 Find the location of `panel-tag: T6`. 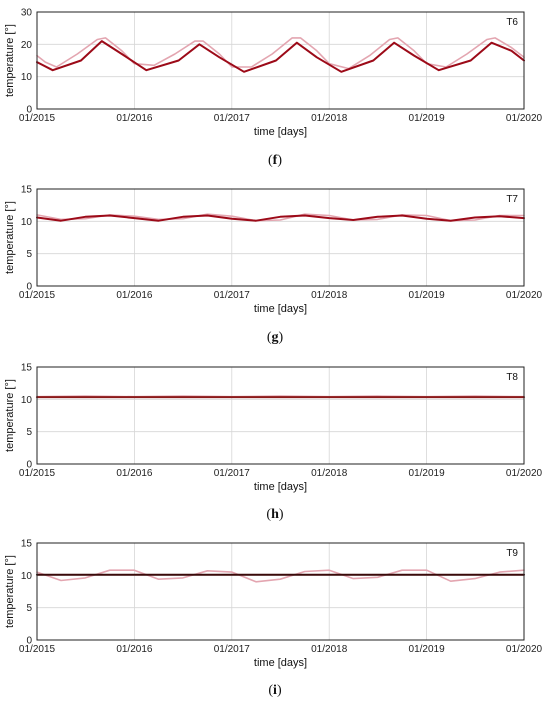

panel-tag: T6 is located at coordinates (512, 22).